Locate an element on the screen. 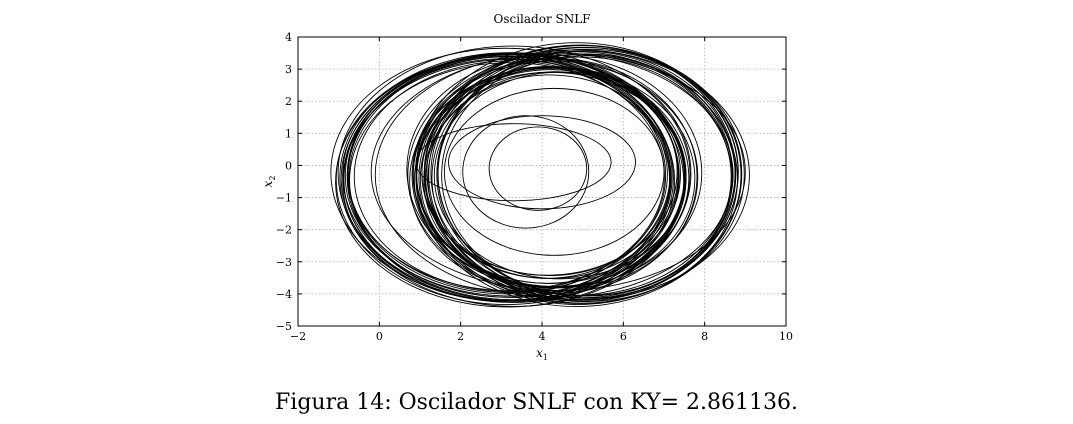  y-axis-label: x2 is located at coordinates (269, 182).